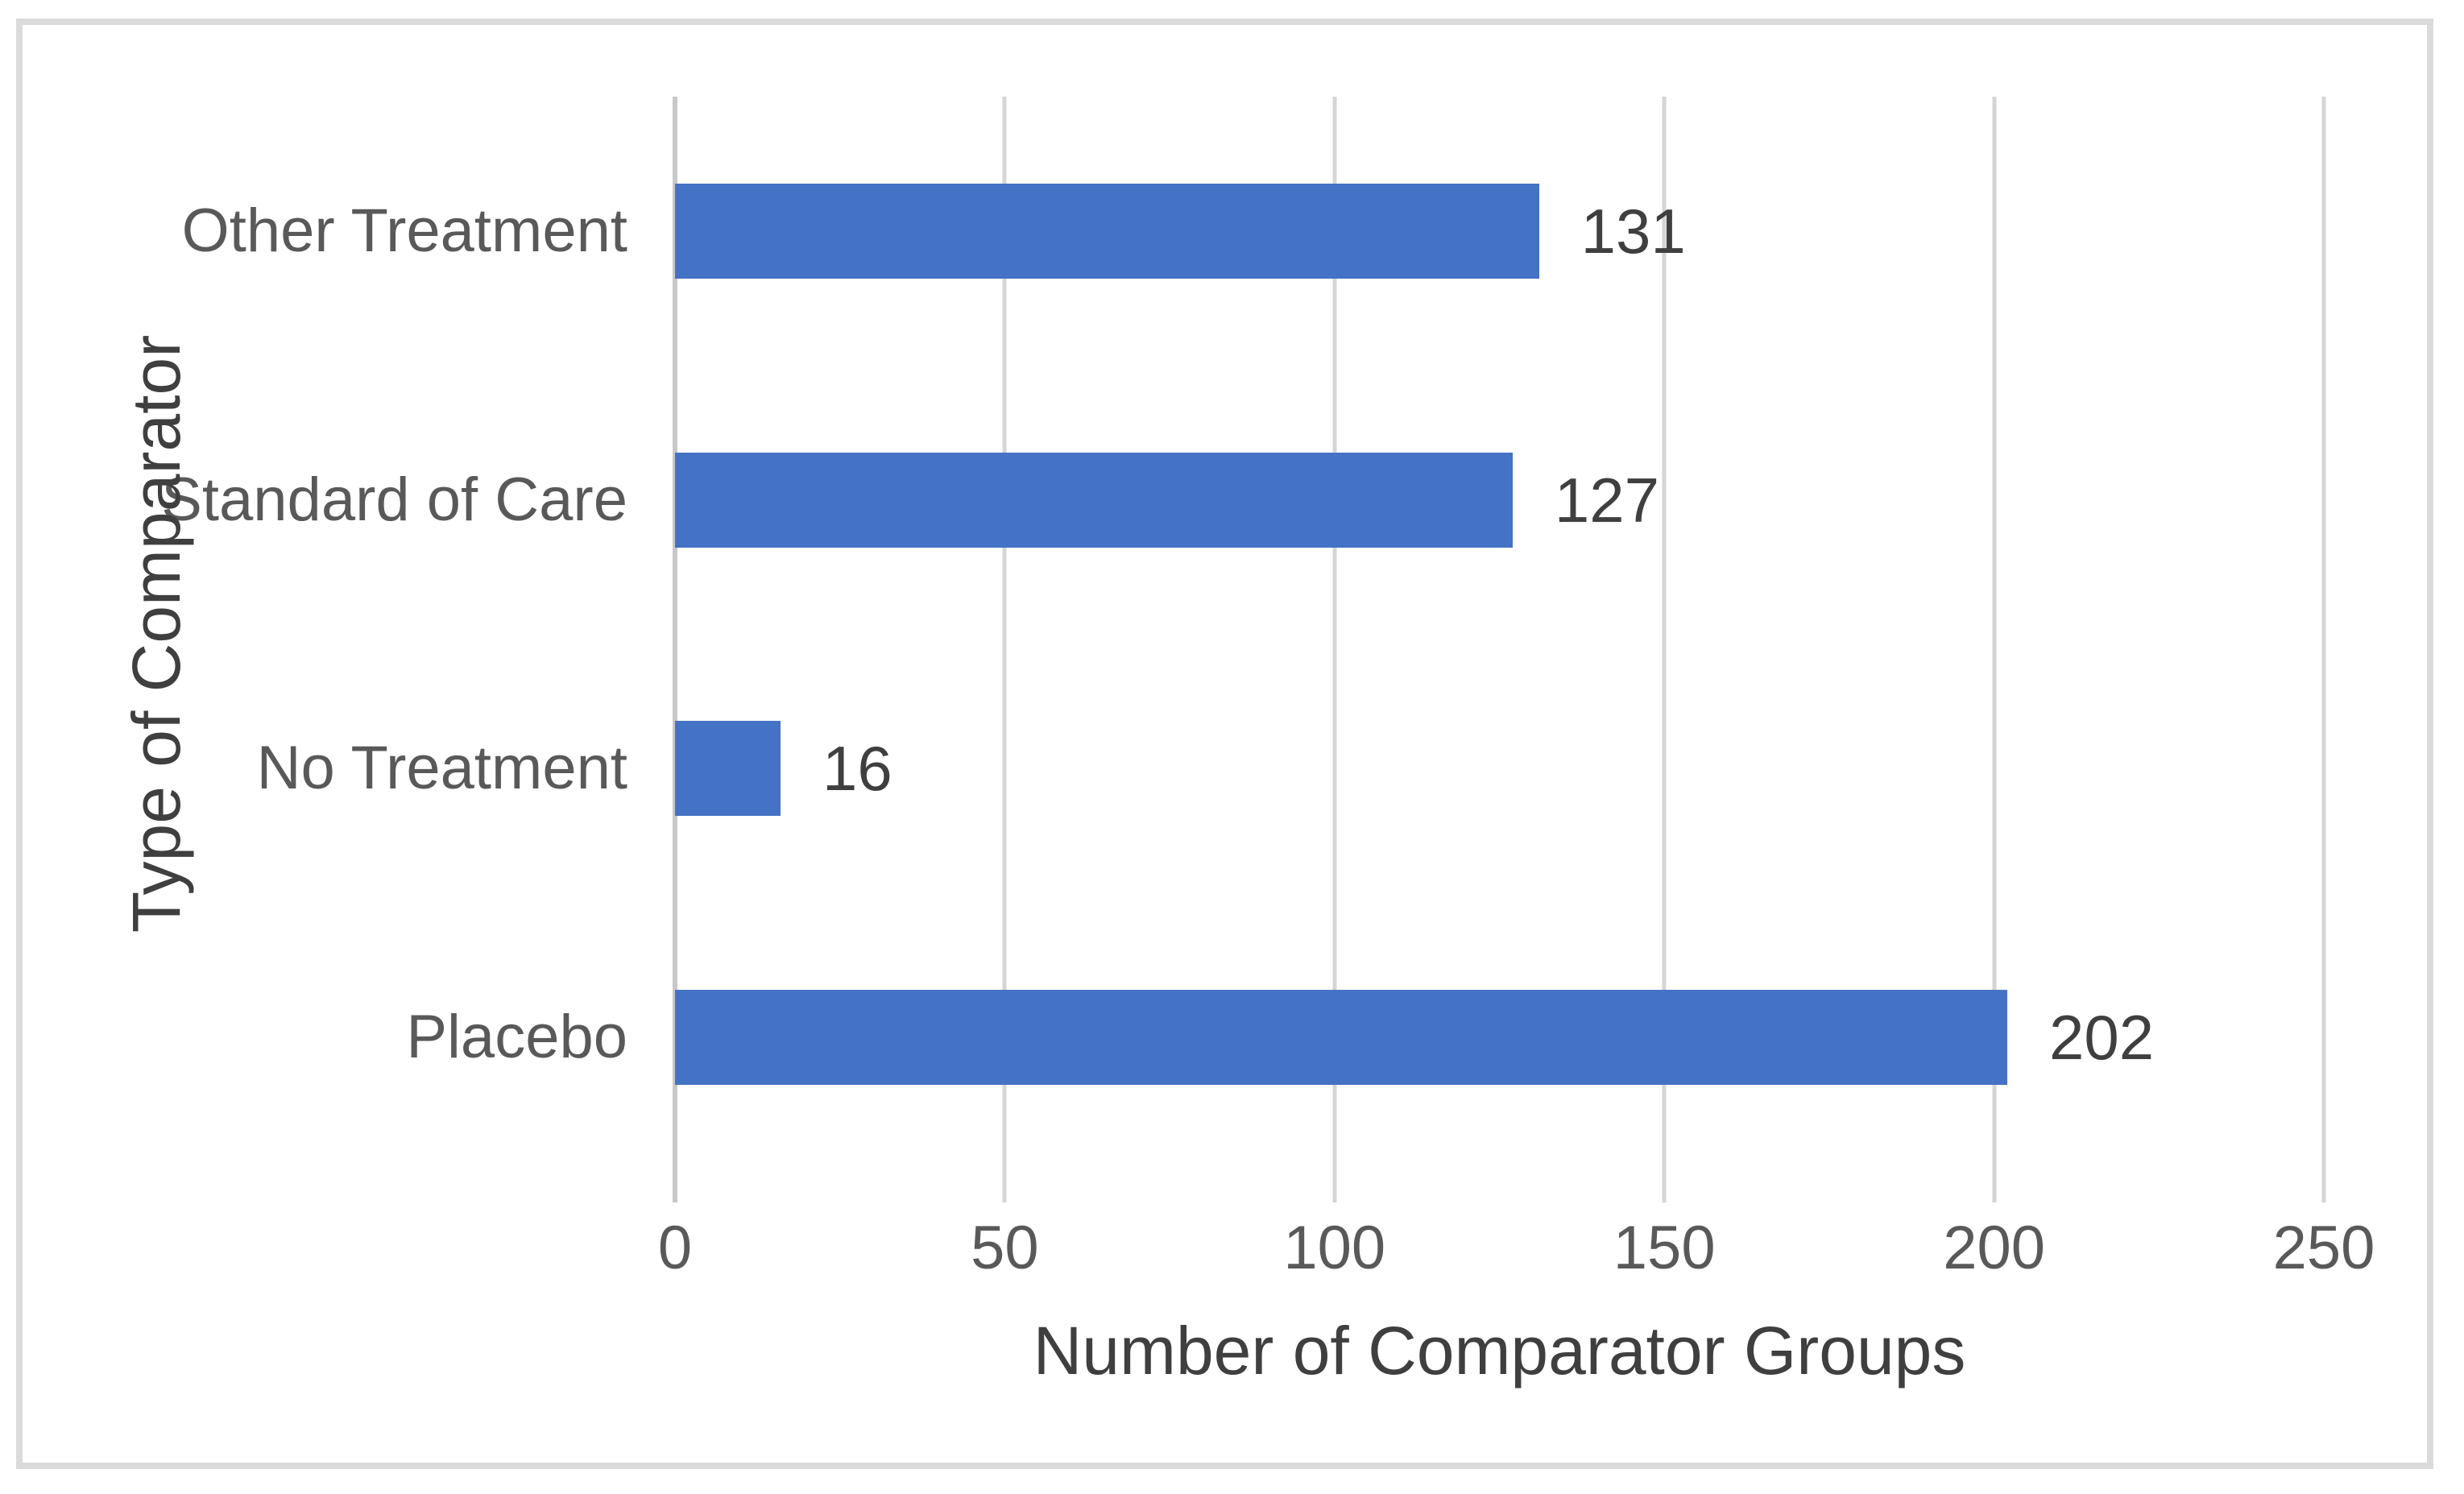 The image size is (2464, 1494). Describe the element at coordinates (1994, 1248) in the screenshot. I see `tick-label-200: 200` at that location.